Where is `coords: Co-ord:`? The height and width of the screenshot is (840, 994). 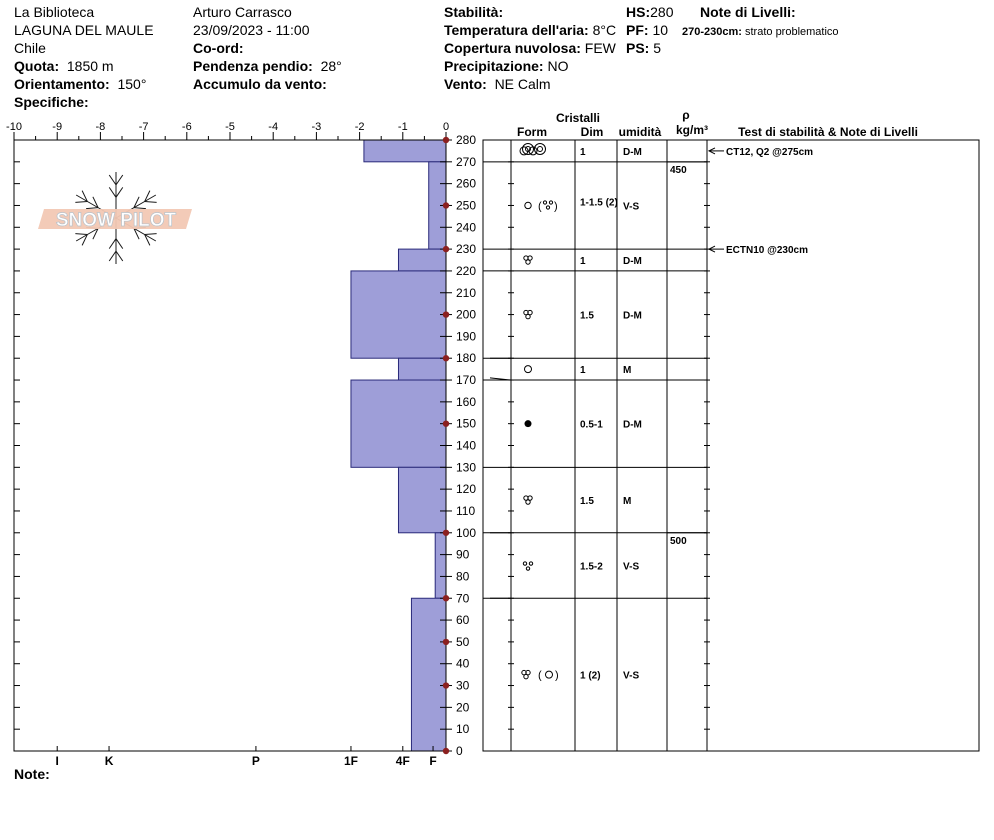
coords: Co-ord: is located at coordinates (218, 48).